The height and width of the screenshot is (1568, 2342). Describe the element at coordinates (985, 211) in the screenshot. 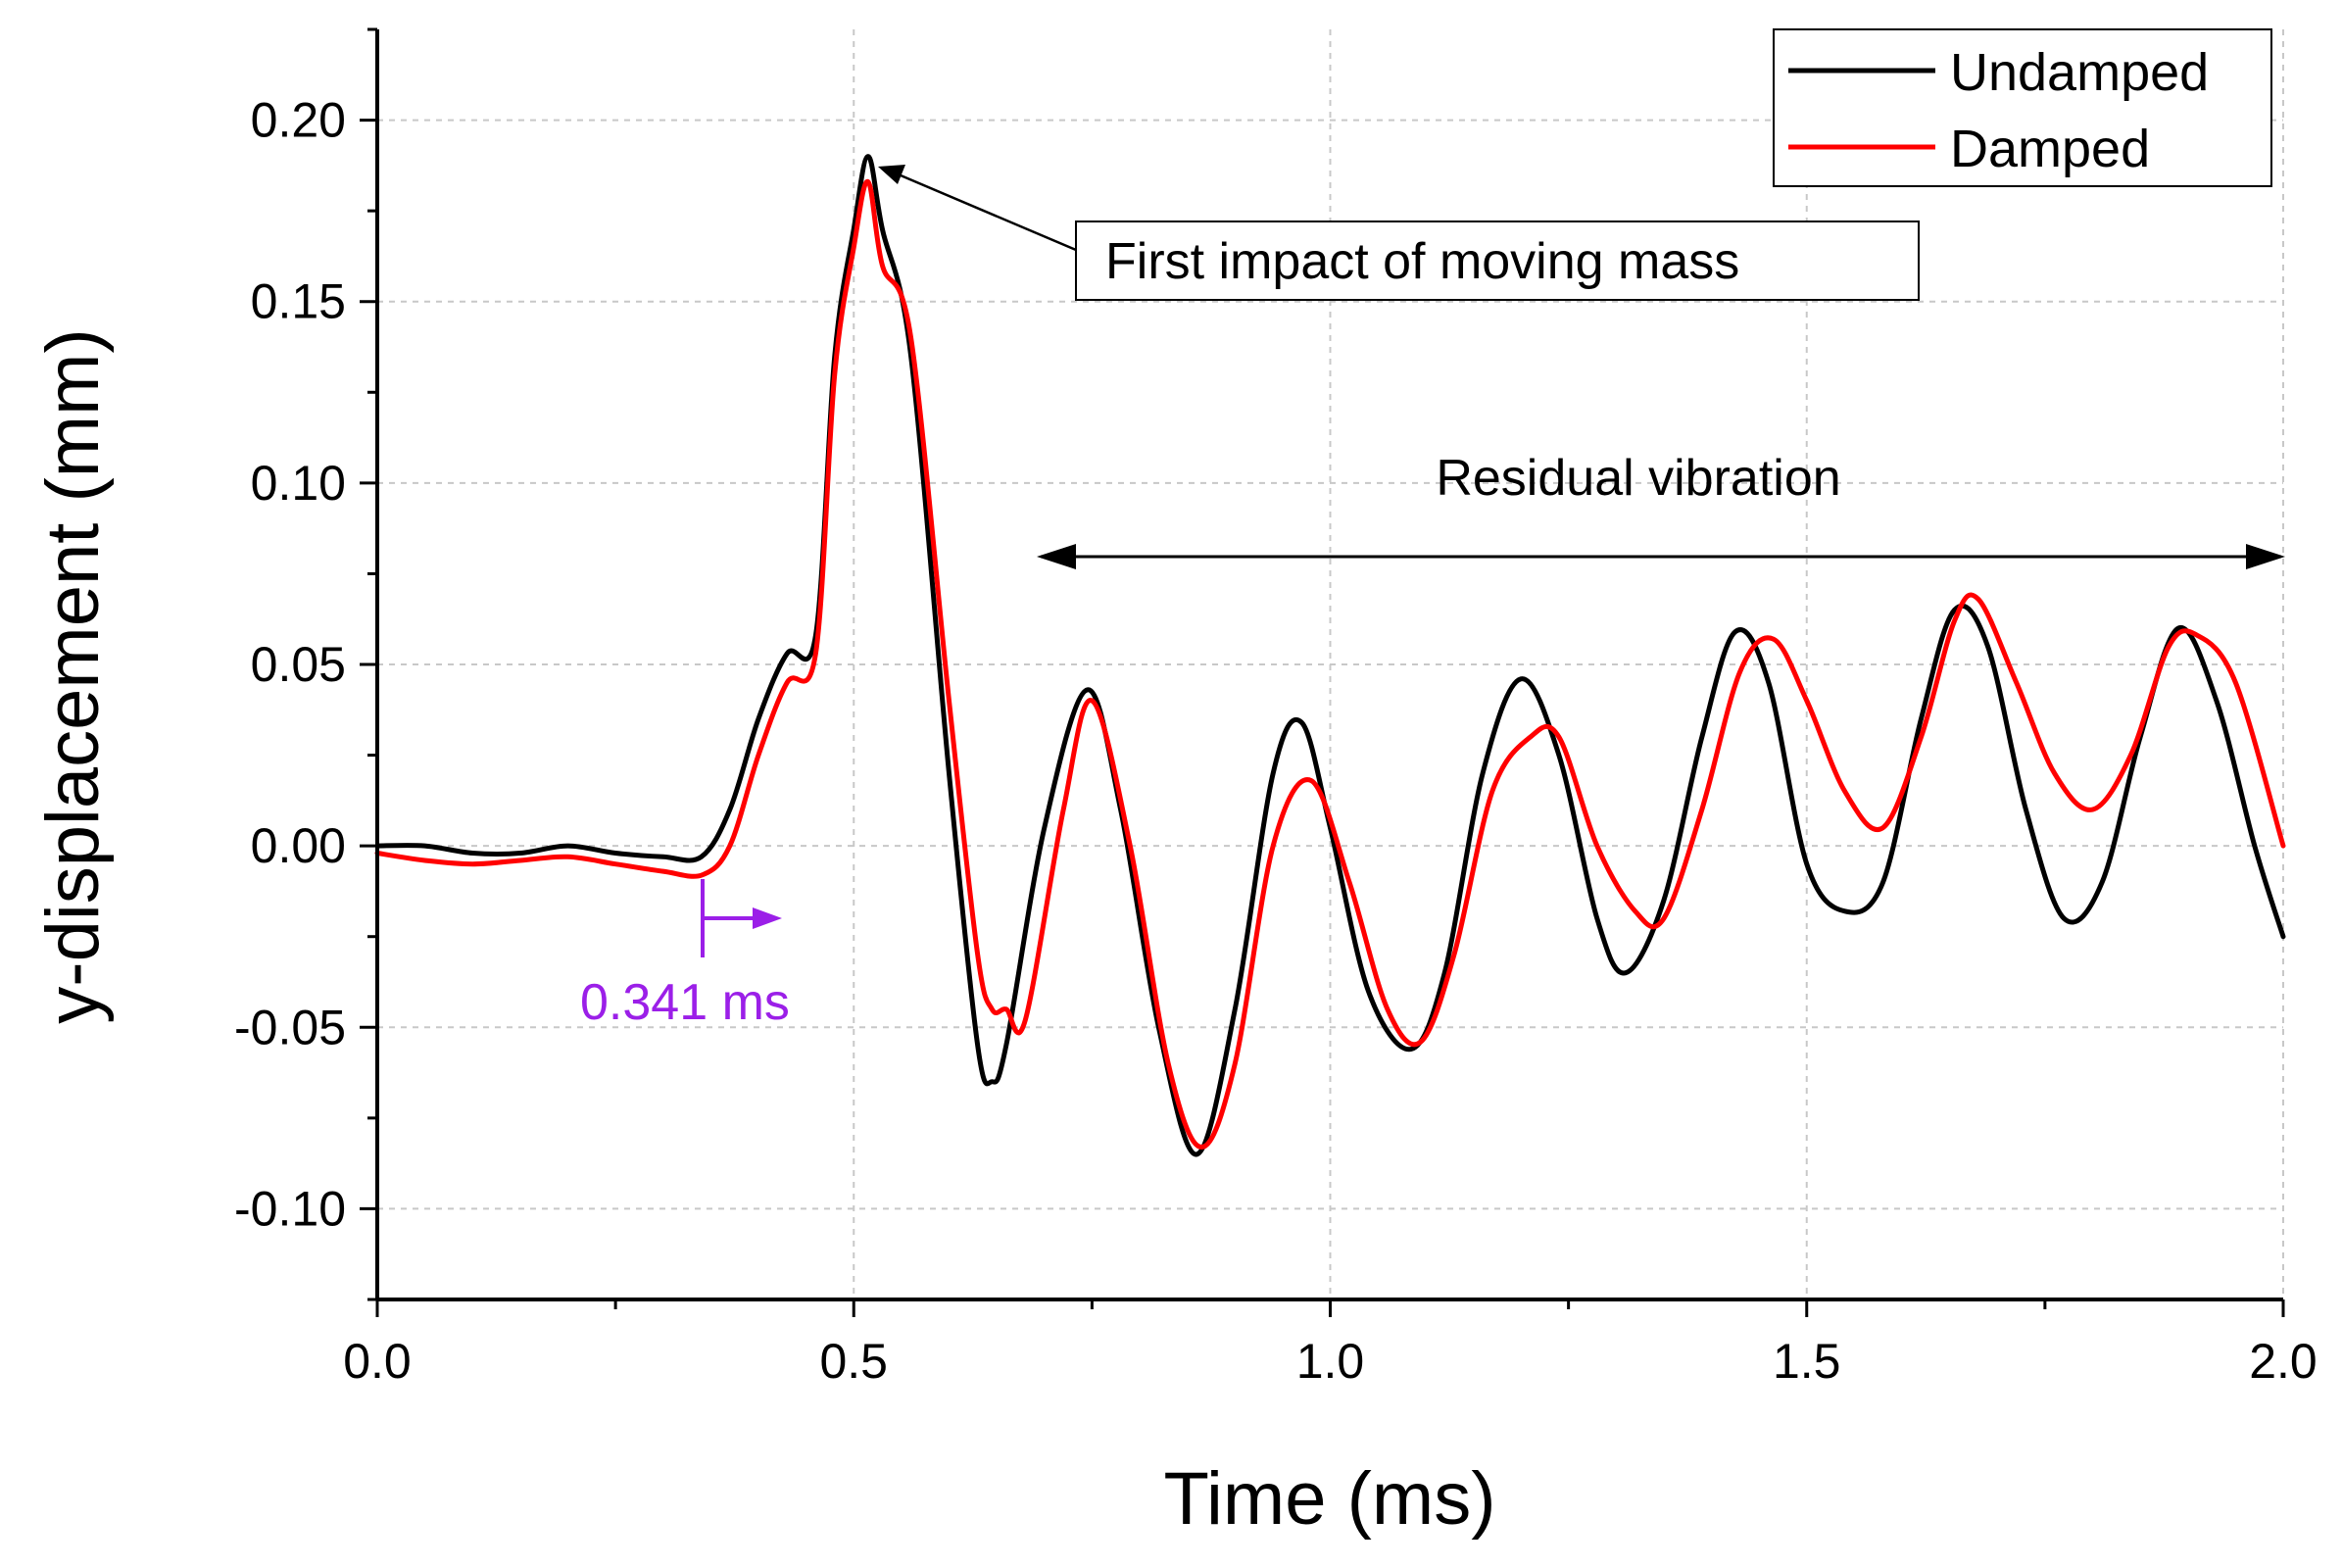

I see `first-impact-arrow` at that location.